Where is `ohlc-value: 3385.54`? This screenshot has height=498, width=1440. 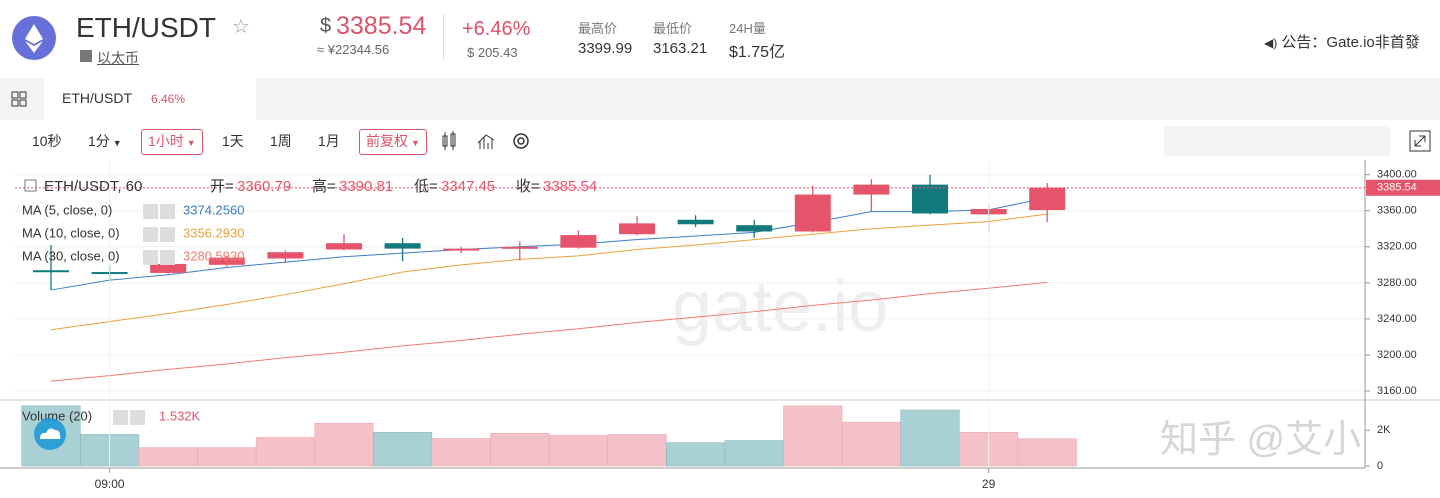
ohlc-value: 3385.54 is located at coordinates (570, 186).